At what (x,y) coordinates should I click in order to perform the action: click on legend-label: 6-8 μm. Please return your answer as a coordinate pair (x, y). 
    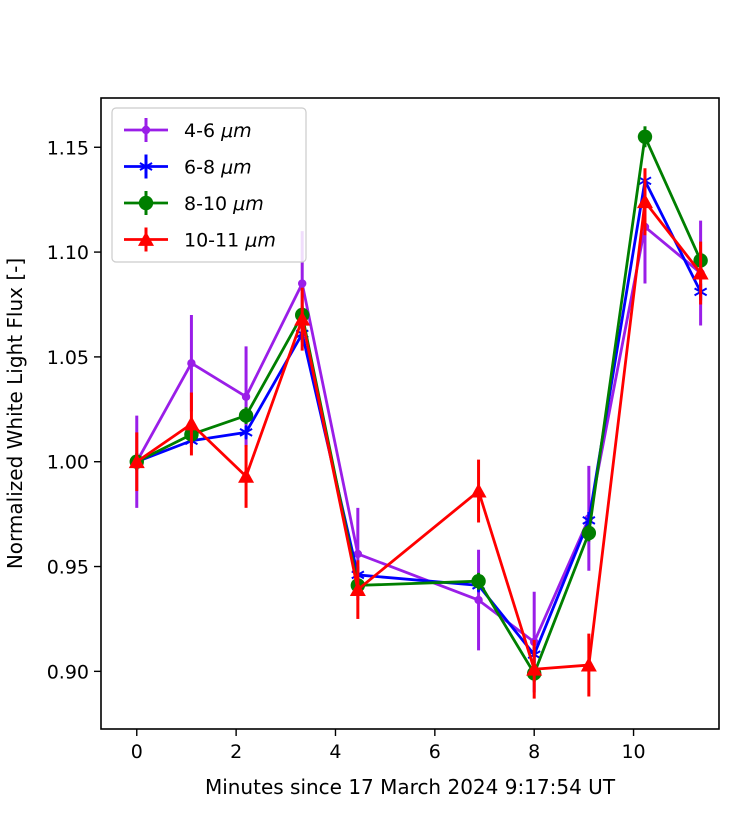
    Looking at the image, I should click on (218, 168).